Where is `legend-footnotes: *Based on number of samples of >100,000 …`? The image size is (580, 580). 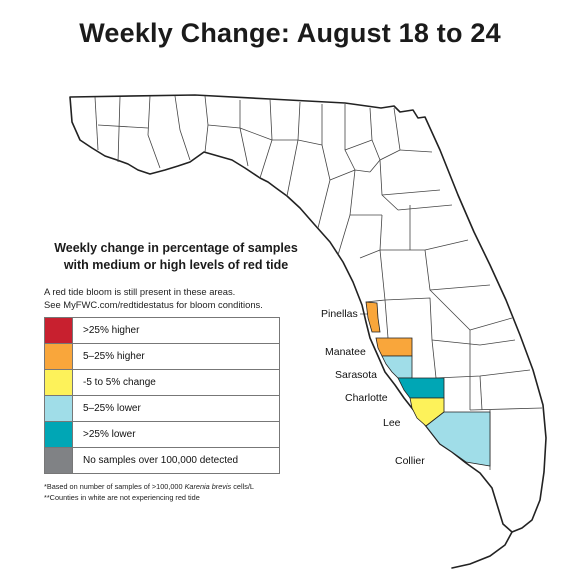 legend-footnotes: *Based on number of samples of >100,000 … is located at coordinates (176, 492).